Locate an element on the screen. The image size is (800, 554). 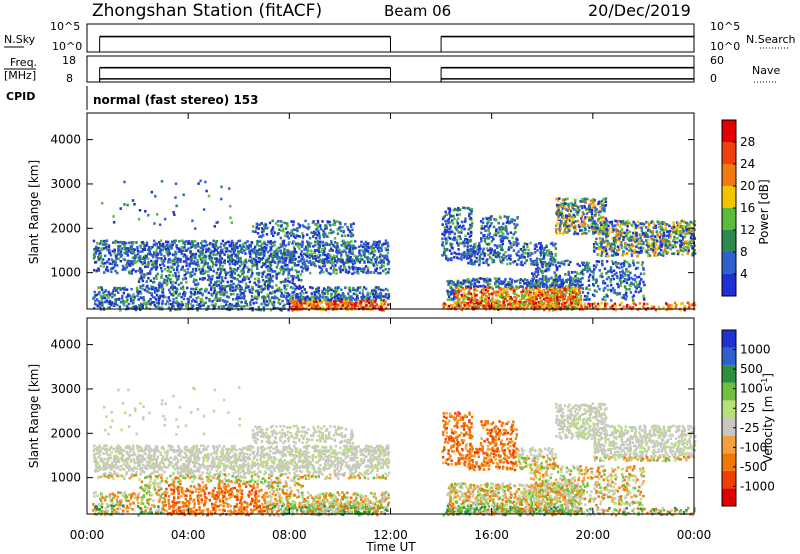
freq-tick-top: 18 is located at coordinates (69, 60).